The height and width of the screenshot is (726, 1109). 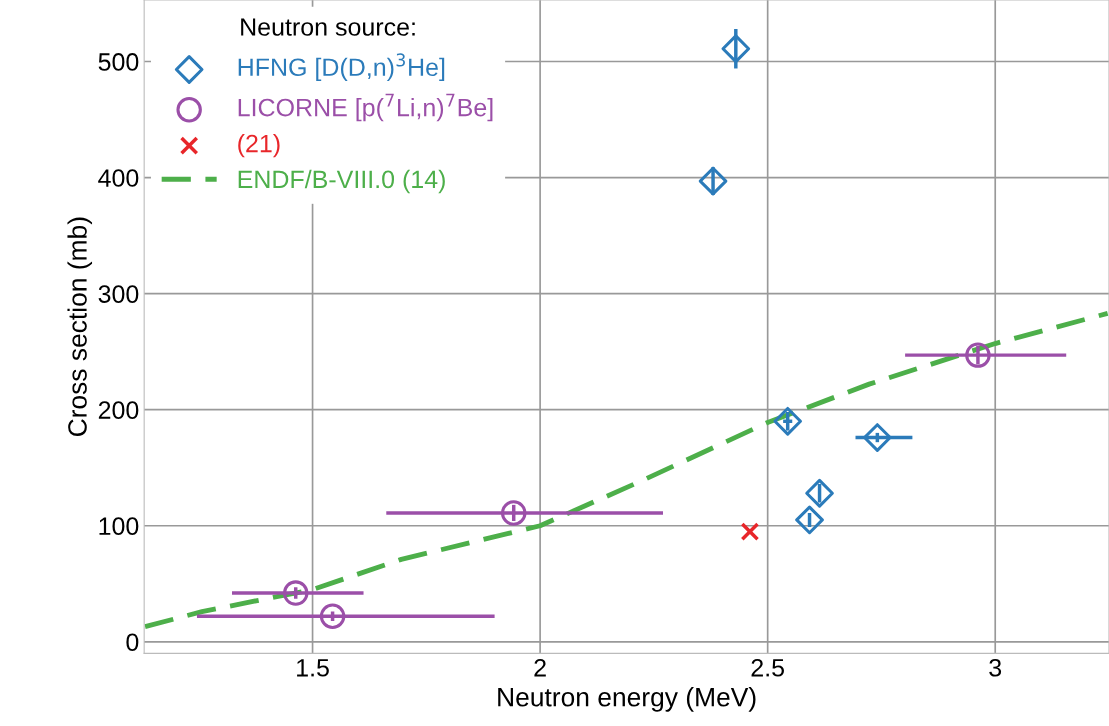 What do you see at coordinates (365, 107) in the screenshot?
I see `legend-label: LICORNE [p($^{7}$Li,n)$^{7}$Be]` at bounding box center [365, 107].